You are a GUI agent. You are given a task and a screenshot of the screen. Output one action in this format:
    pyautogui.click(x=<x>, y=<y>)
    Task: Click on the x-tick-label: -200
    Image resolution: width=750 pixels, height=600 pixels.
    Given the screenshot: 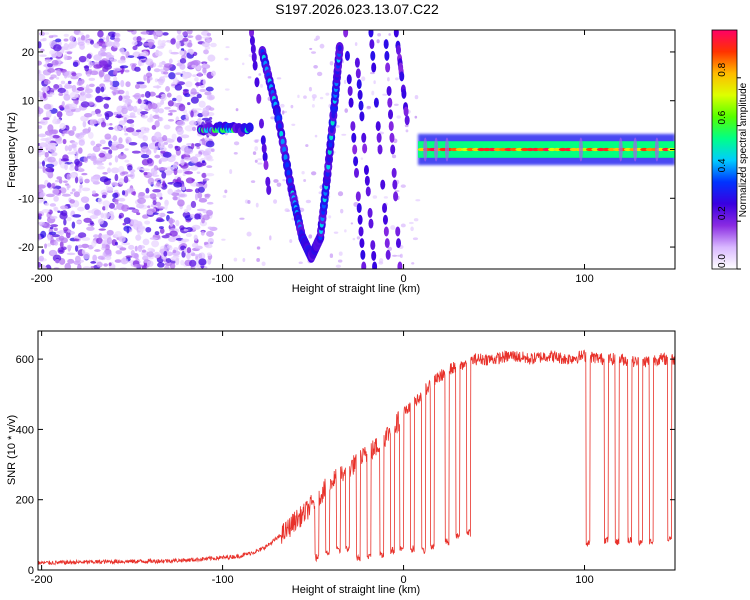 What is the action you would take?
    pyautogui.click(x=42, y=580)
    